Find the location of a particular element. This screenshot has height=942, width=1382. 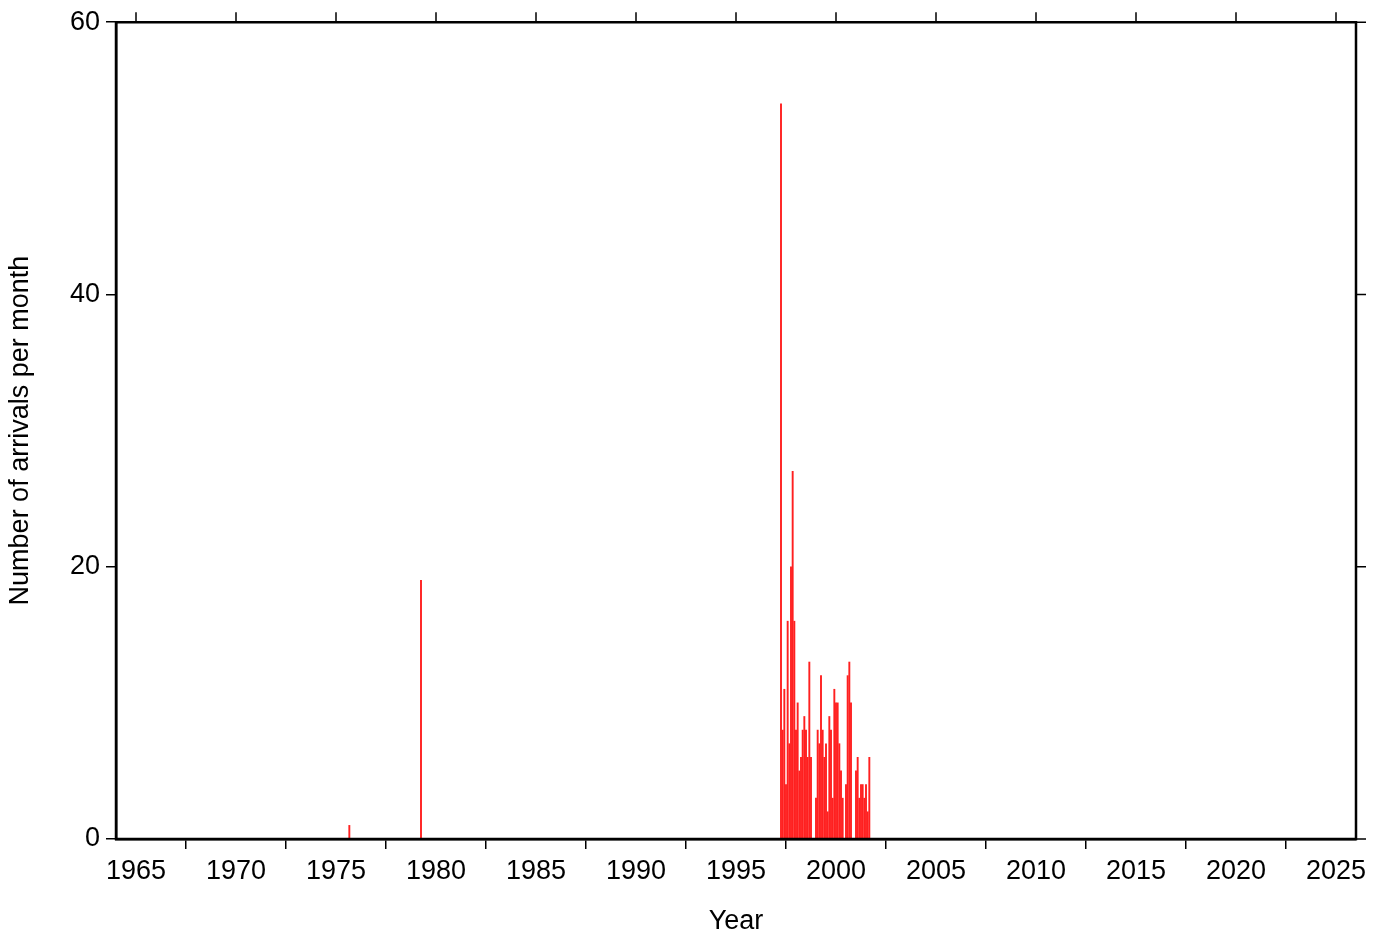

x-tick-label: 1970 is located at coordinates (236, 869).